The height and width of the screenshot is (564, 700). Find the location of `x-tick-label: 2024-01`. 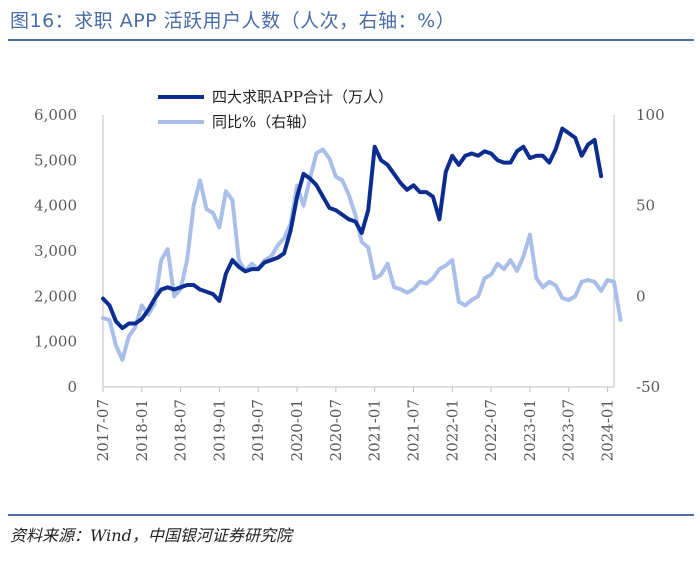

x-tick-label: 2024-01 is located at coordinates (608, 430).